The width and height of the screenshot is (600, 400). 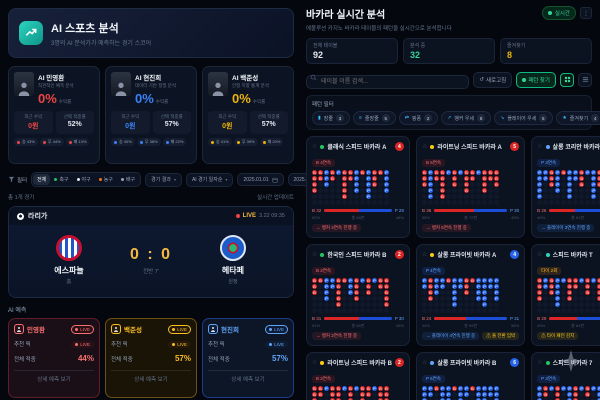 What do you see at coordinates (61, 179) in the screenshot?
I see `sport-tab-축구: 축구` at bounding box center [61, 179].